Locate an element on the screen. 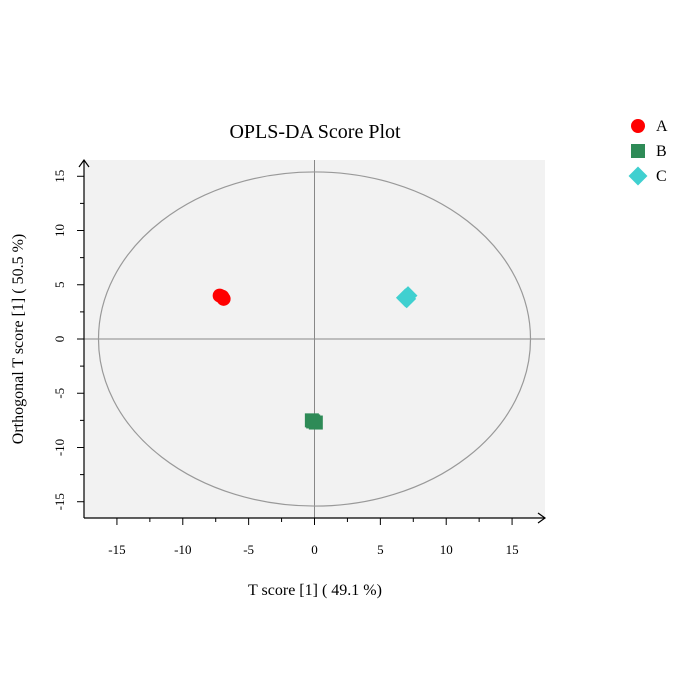  x-axis-label: T score [1] ( 49.1 %) is located at coordinates (315, 590).